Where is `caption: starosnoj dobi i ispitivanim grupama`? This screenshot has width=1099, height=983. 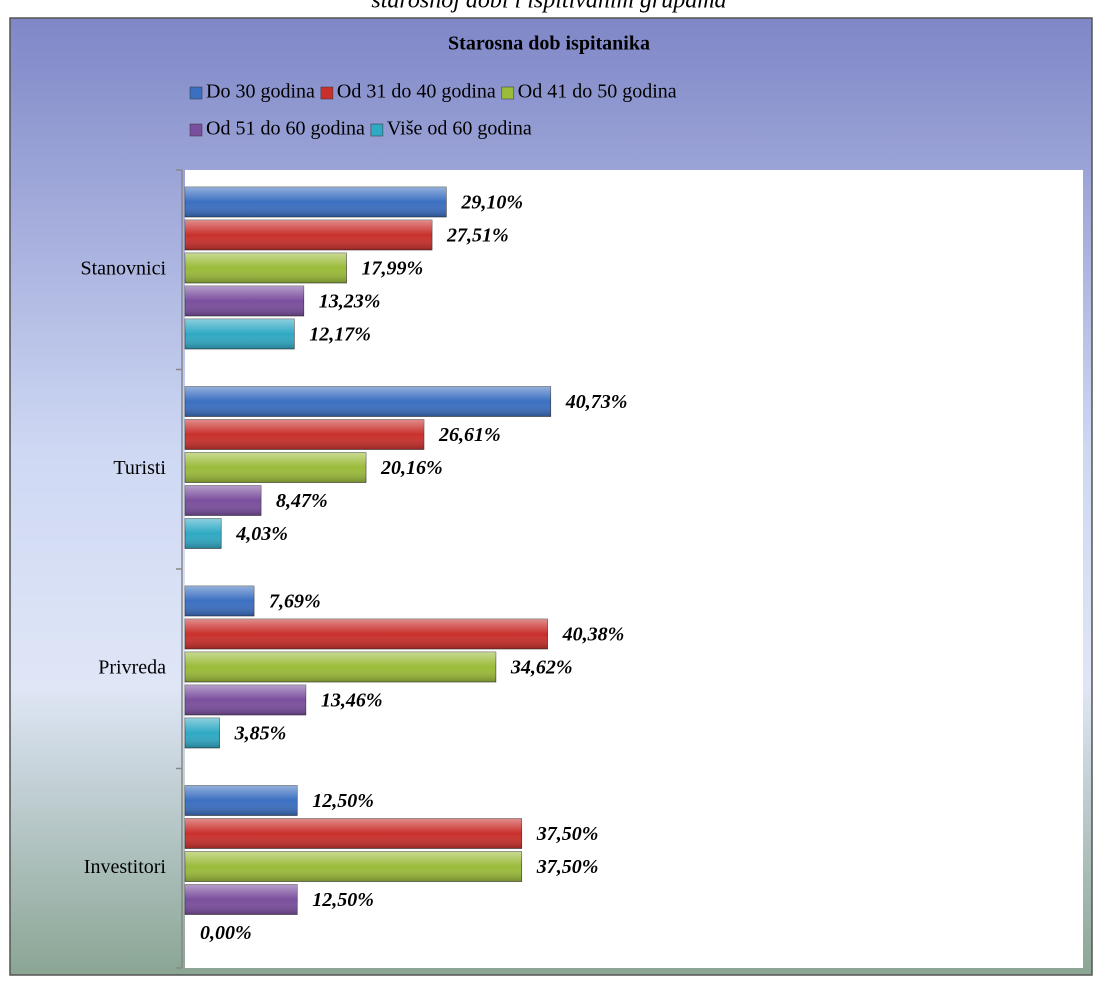 caption: starosnoj dobi i ispitivanim grupama is located at coordinates (548, 7).